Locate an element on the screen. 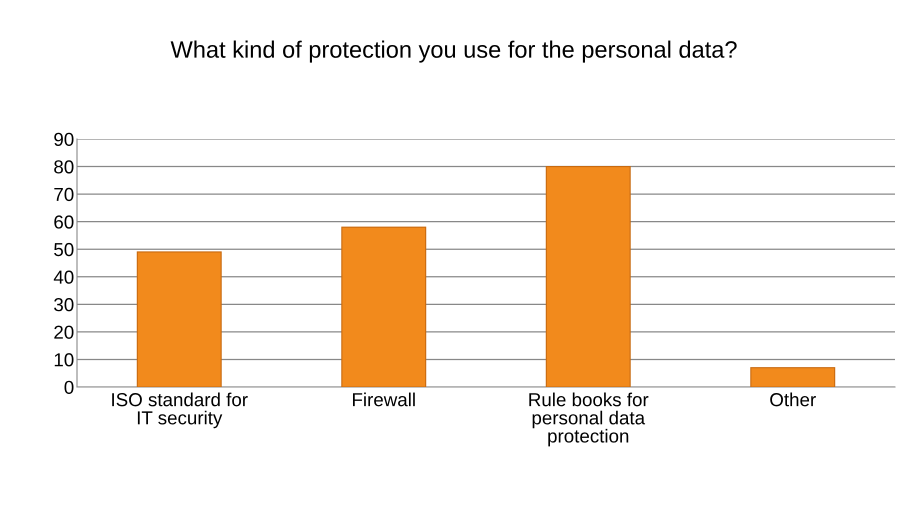 The image size is (908, 507). y-tick-label: 40 is located at coordinates (64, 277).